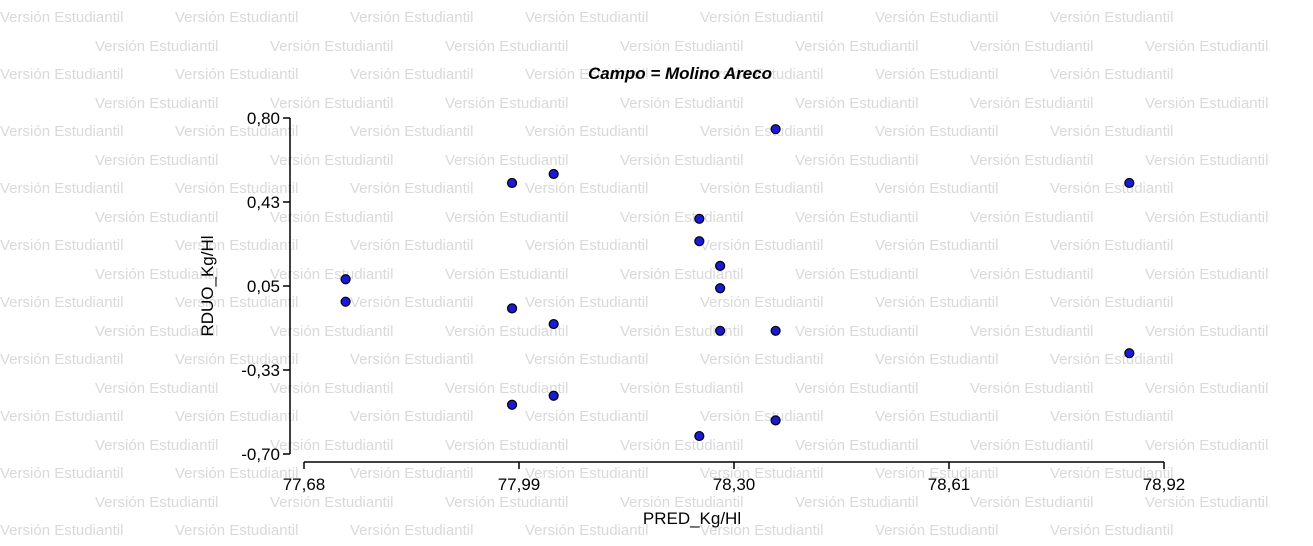  I want to click on x-tick-label: 77,68, so click(304, 484).